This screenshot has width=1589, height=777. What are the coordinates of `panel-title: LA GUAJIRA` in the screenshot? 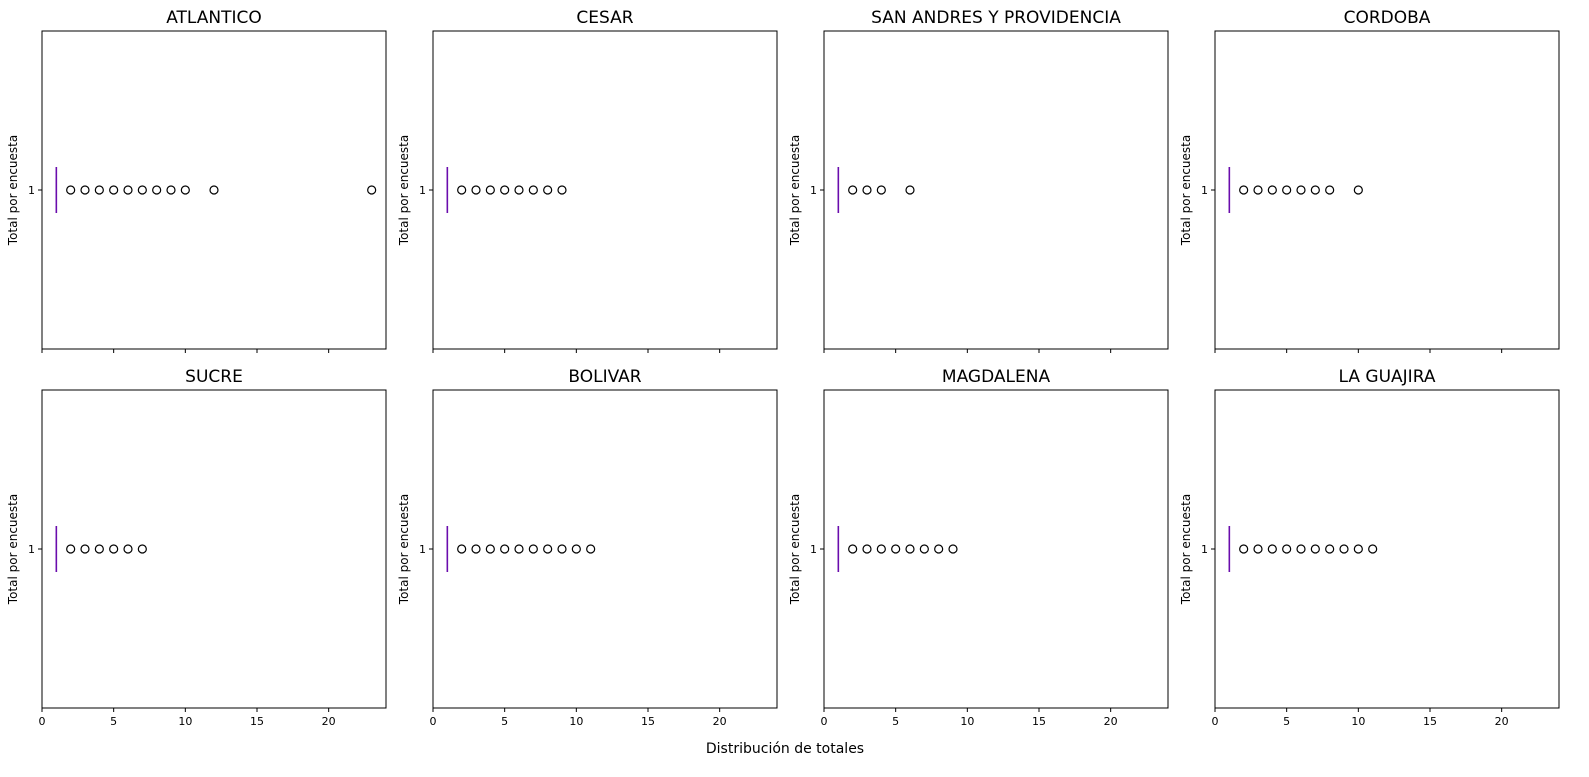 It's located at (1387, 377).